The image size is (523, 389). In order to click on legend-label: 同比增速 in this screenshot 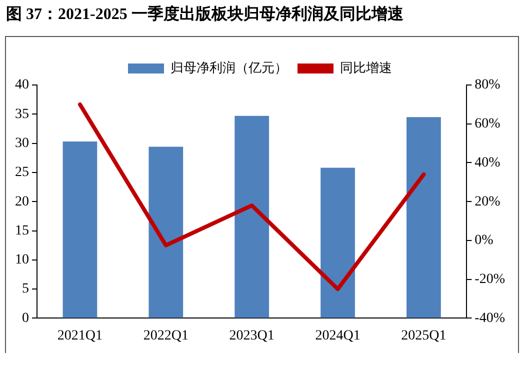, I will do `click(366, 68)`.